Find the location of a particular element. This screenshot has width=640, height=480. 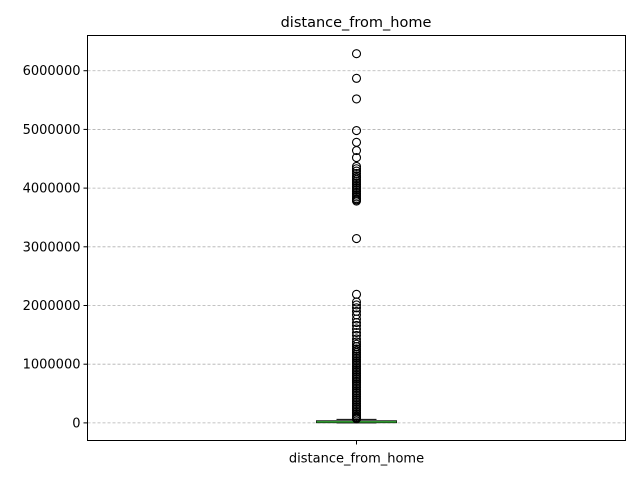

outlier-points is located at coordinates (356, 236).